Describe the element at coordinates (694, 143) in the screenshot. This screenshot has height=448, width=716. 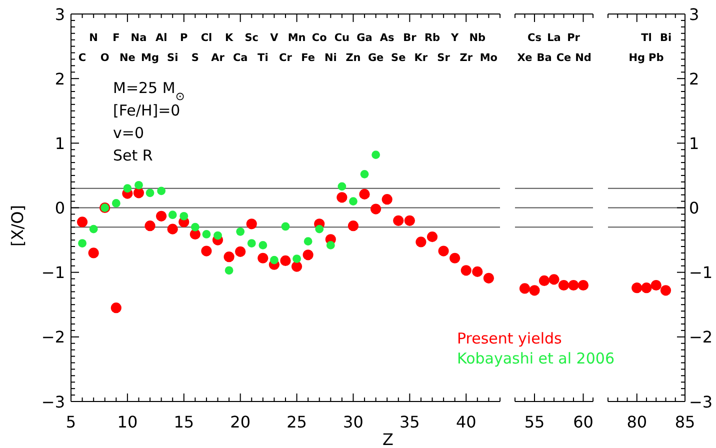
I see `y2-tick-label: 1` at that location.